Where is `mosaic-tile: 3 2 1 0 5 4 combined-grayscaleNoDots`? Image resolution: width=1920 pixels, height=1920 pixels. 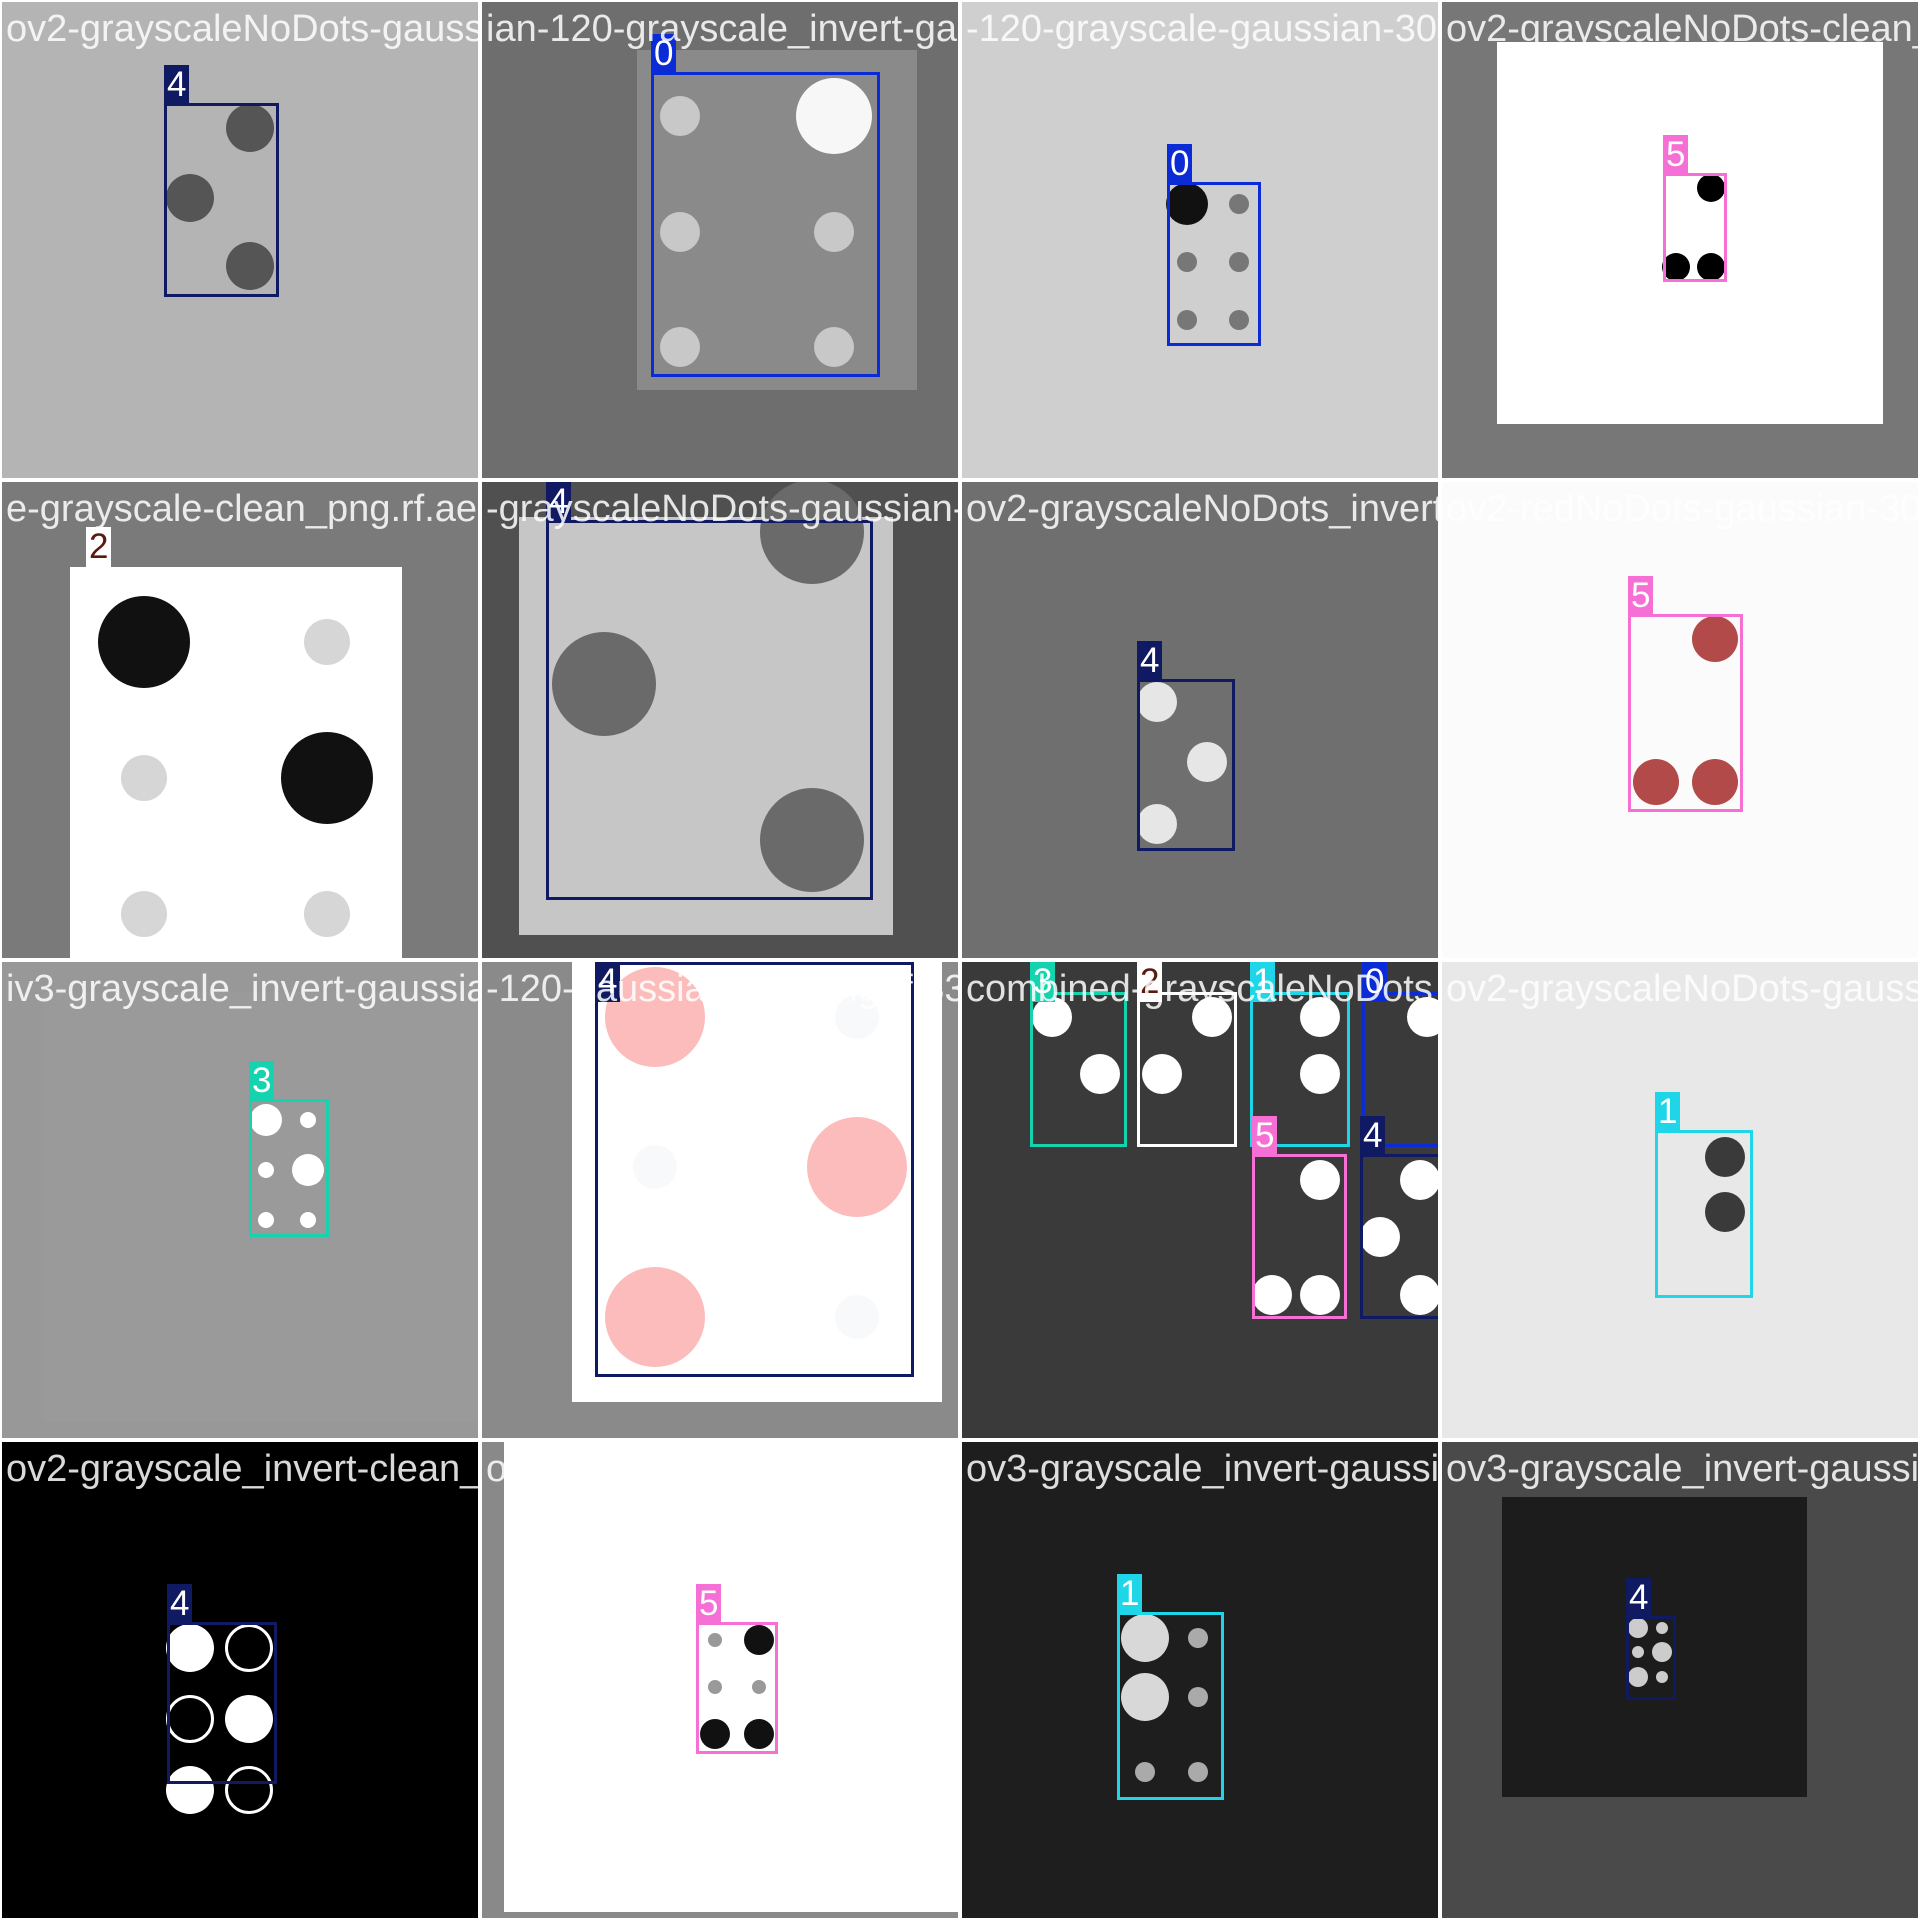 mosaic-tile: 3 2 1 0 5 4 combined-grayscaleNoDots is located at coordinates (1200, 1200).